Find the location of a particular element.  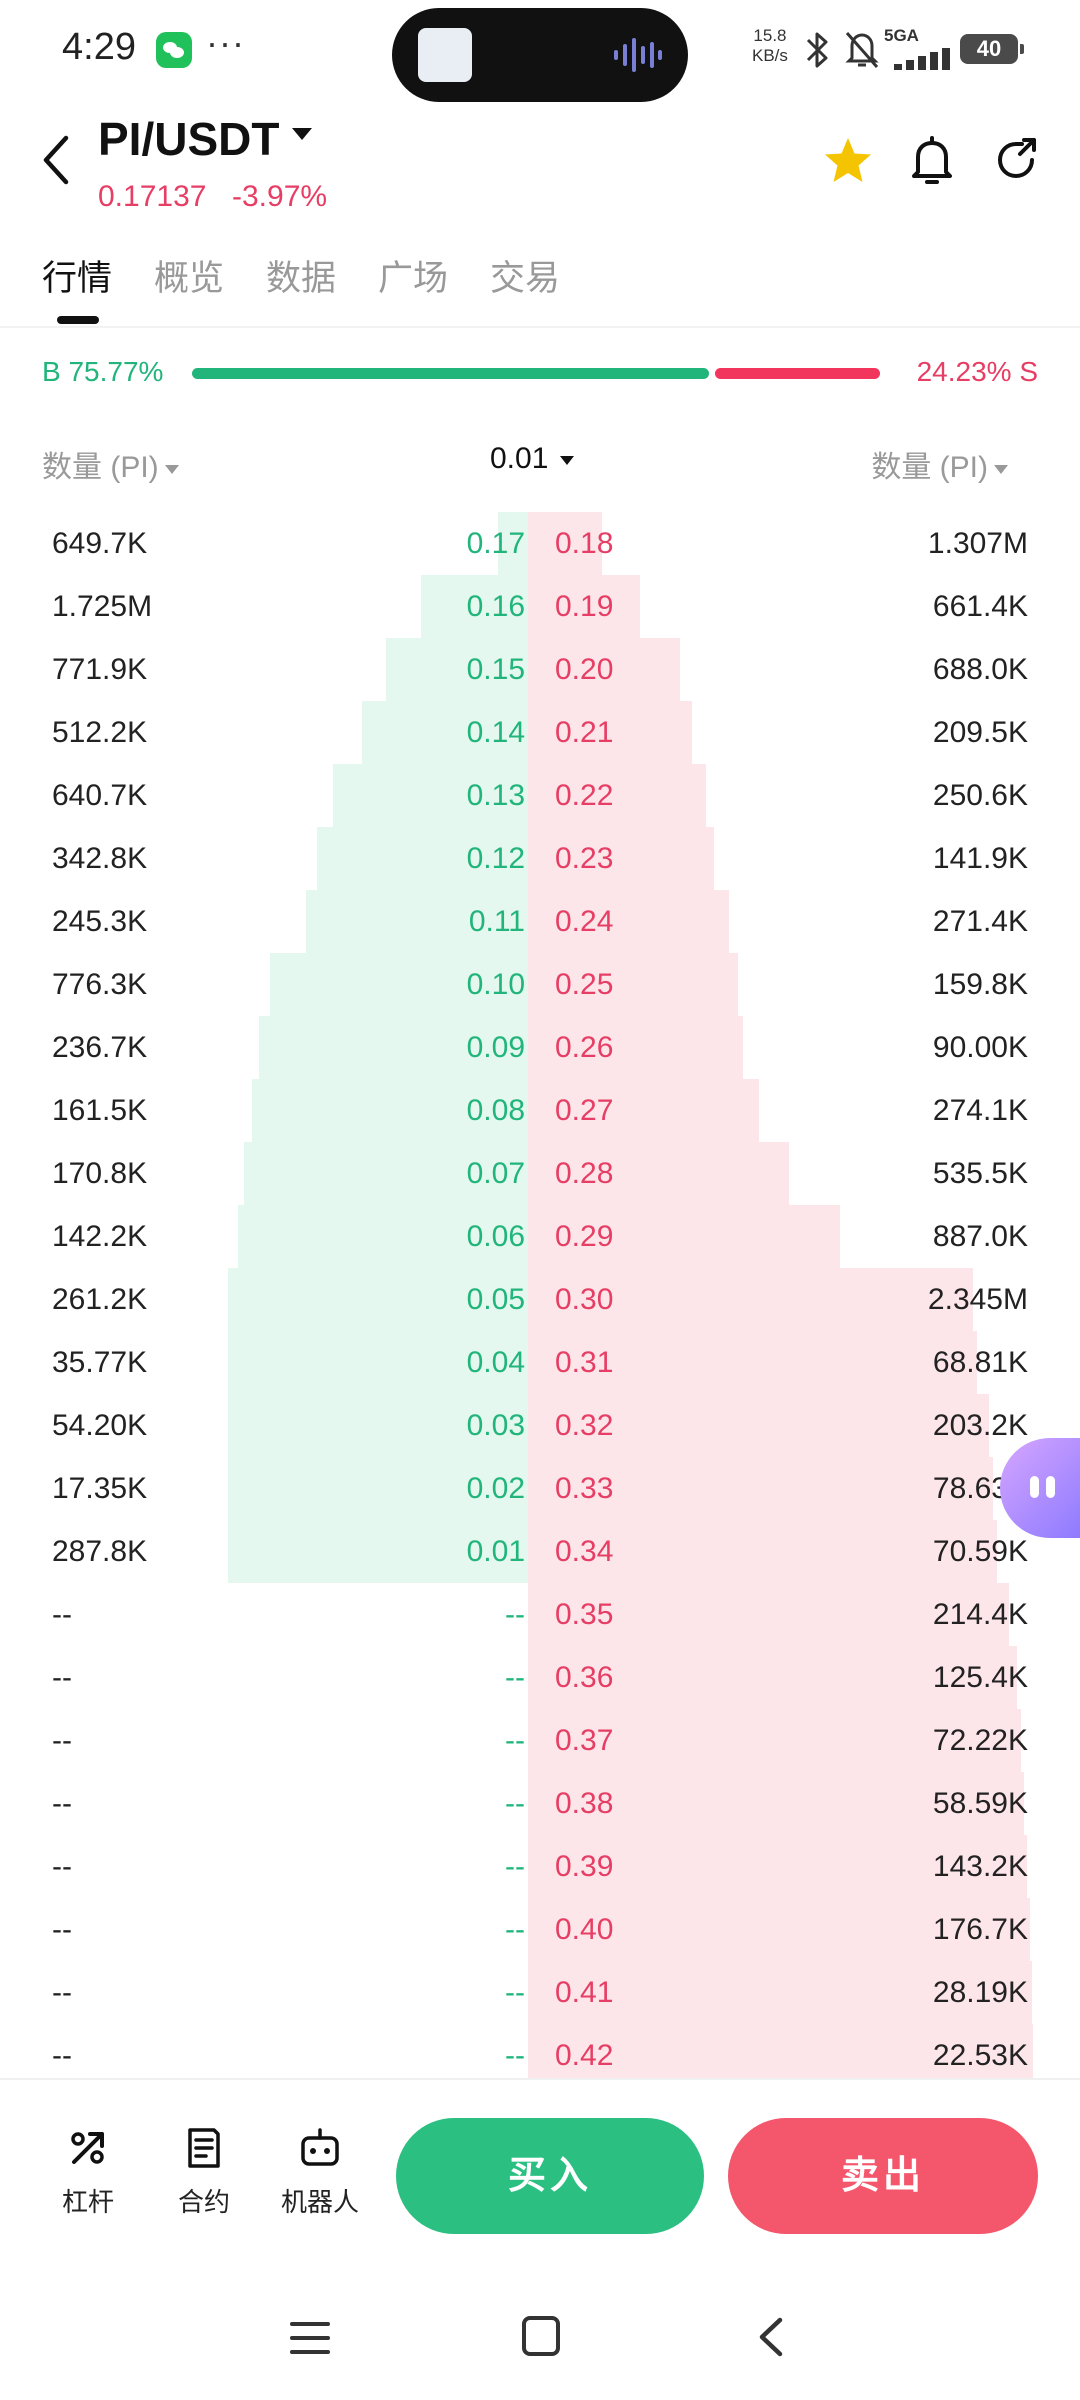

back-button is located at coordinates (56, 160).